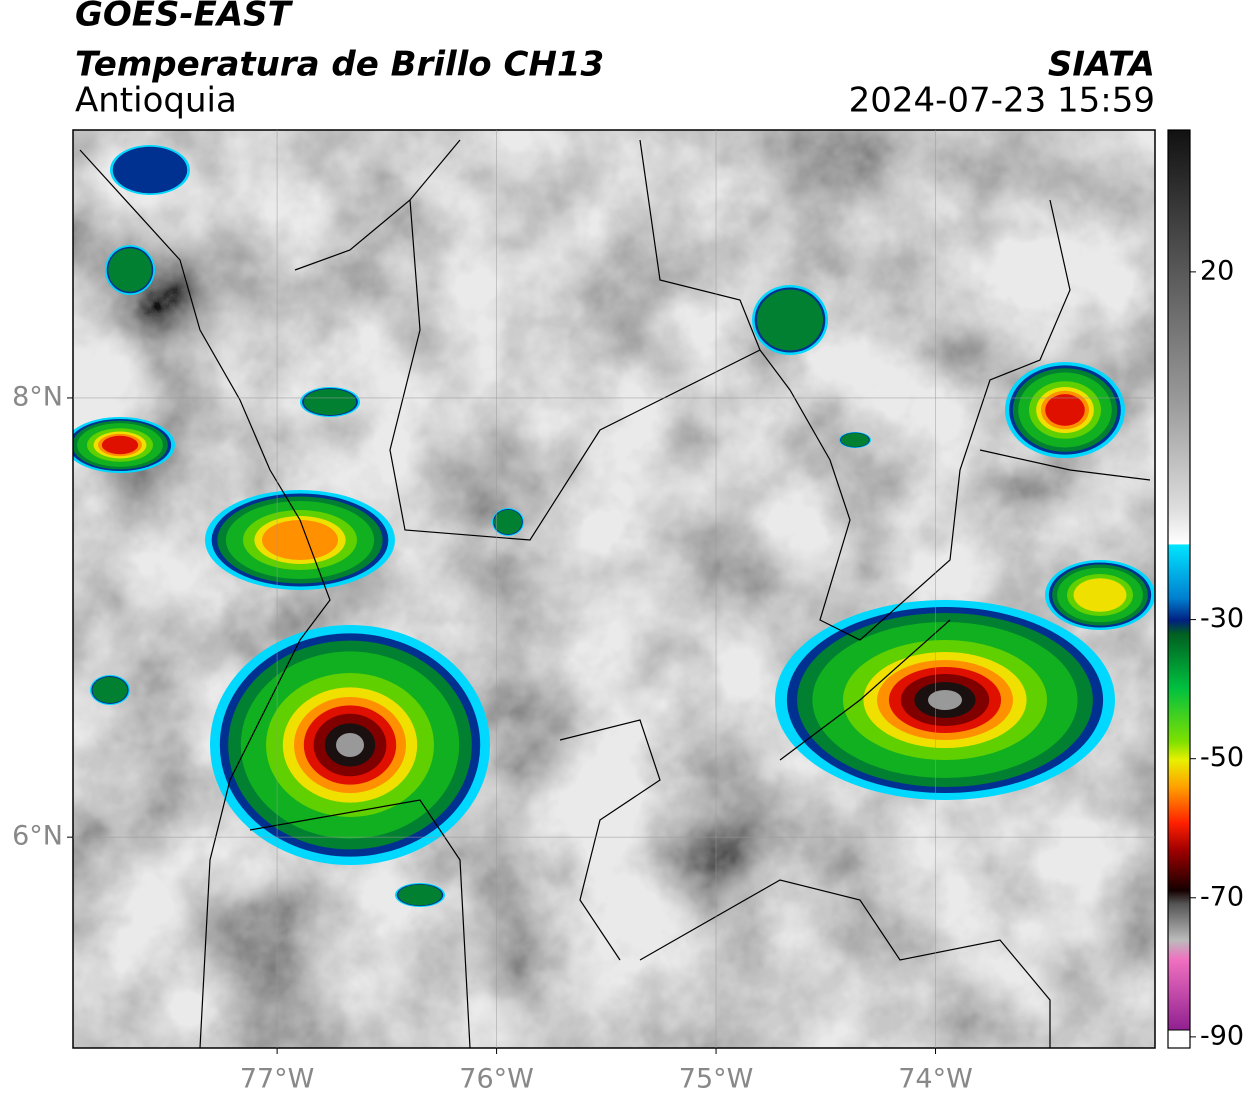  I want to click on source: SIATA, so click(1101, 65).